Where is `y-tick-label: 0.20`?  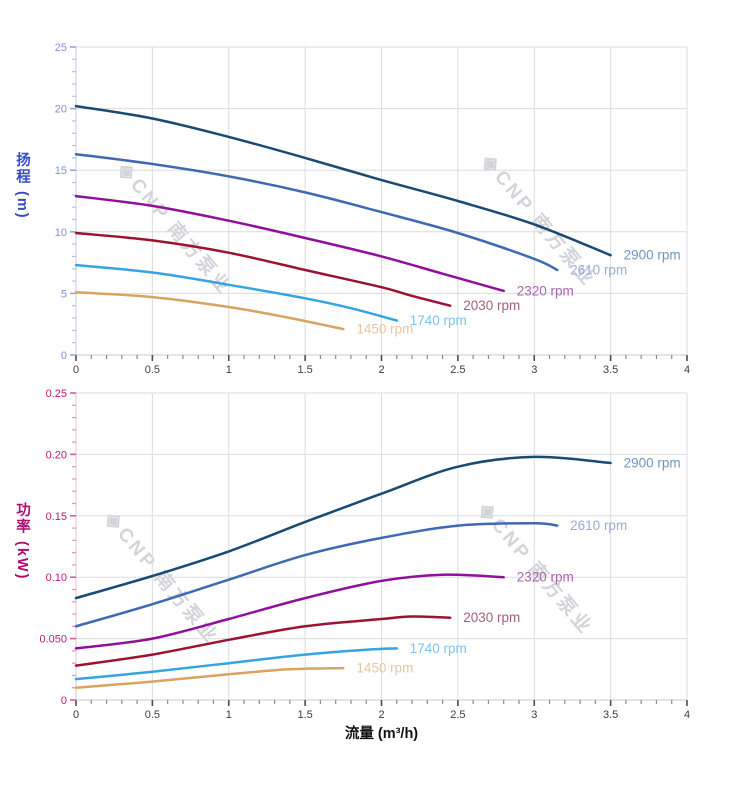 y-tick-label: 0.20 is located at coordinates (56, 455).